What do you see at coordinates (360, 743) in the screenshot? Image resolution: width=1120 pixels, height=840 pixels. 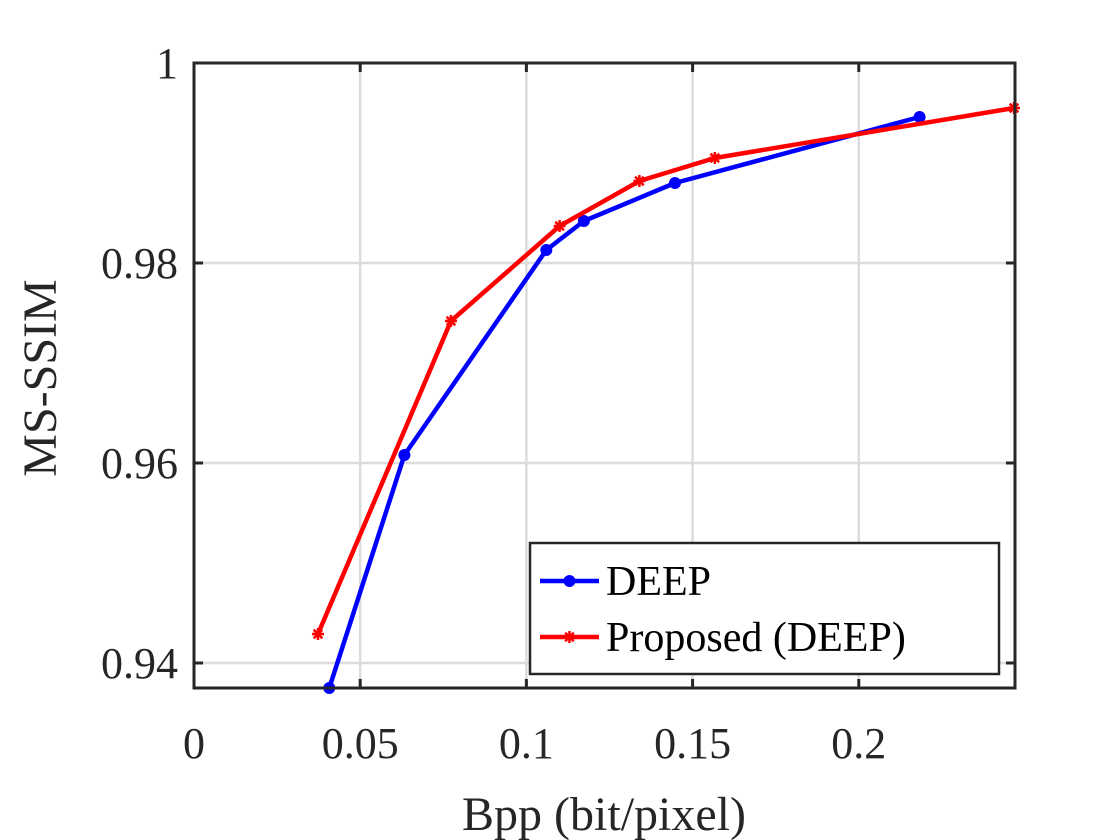 I see `x-tick-label: 0.05` at bounding box center [360, 743].